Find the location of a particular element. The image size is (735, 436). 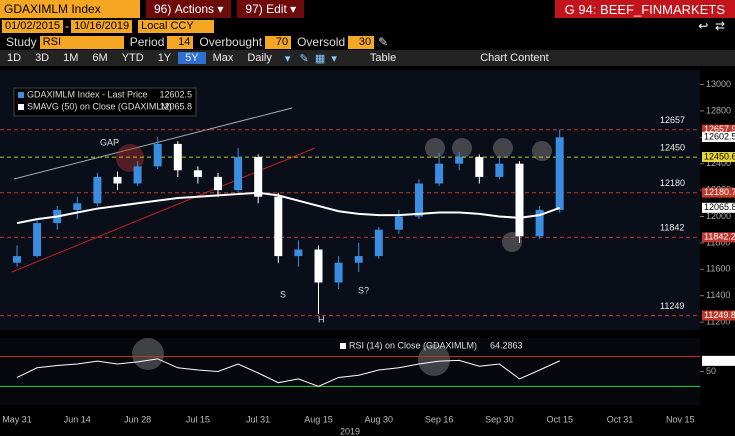

legend-label: SMAVG (50) on Close (GDAXIMLM) is located at coordinates (99, 106).